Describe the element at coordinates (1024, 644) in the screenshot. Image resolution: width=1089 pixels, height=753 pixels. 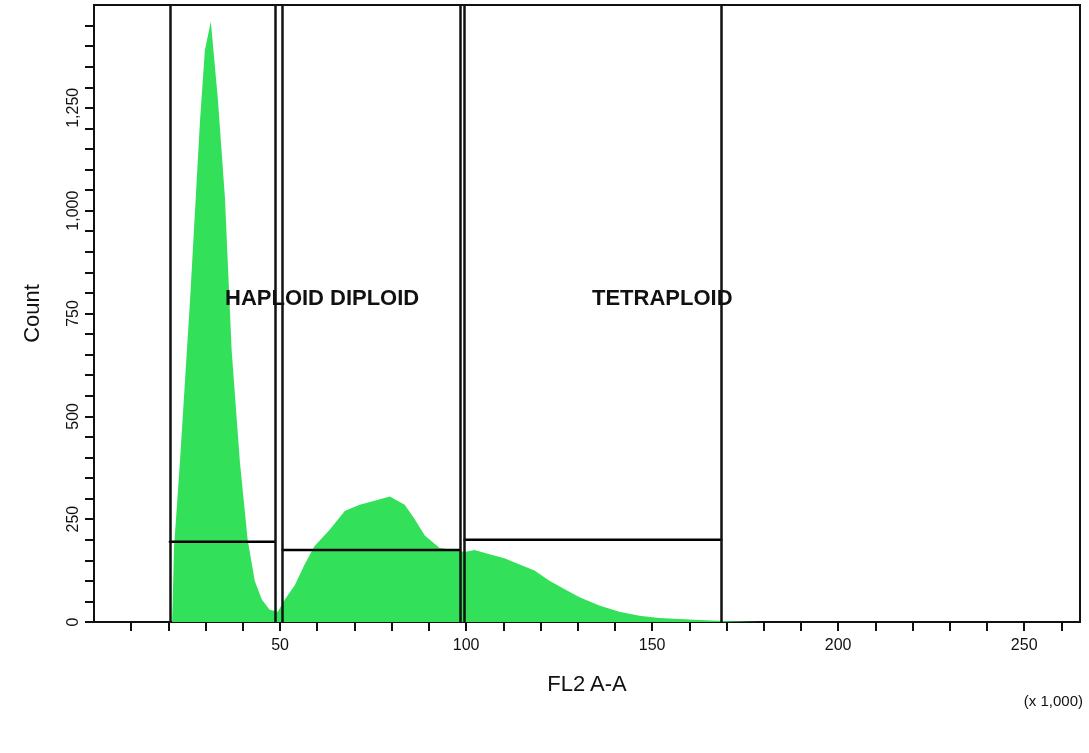
I see `x-tick-label: 250` at that location.